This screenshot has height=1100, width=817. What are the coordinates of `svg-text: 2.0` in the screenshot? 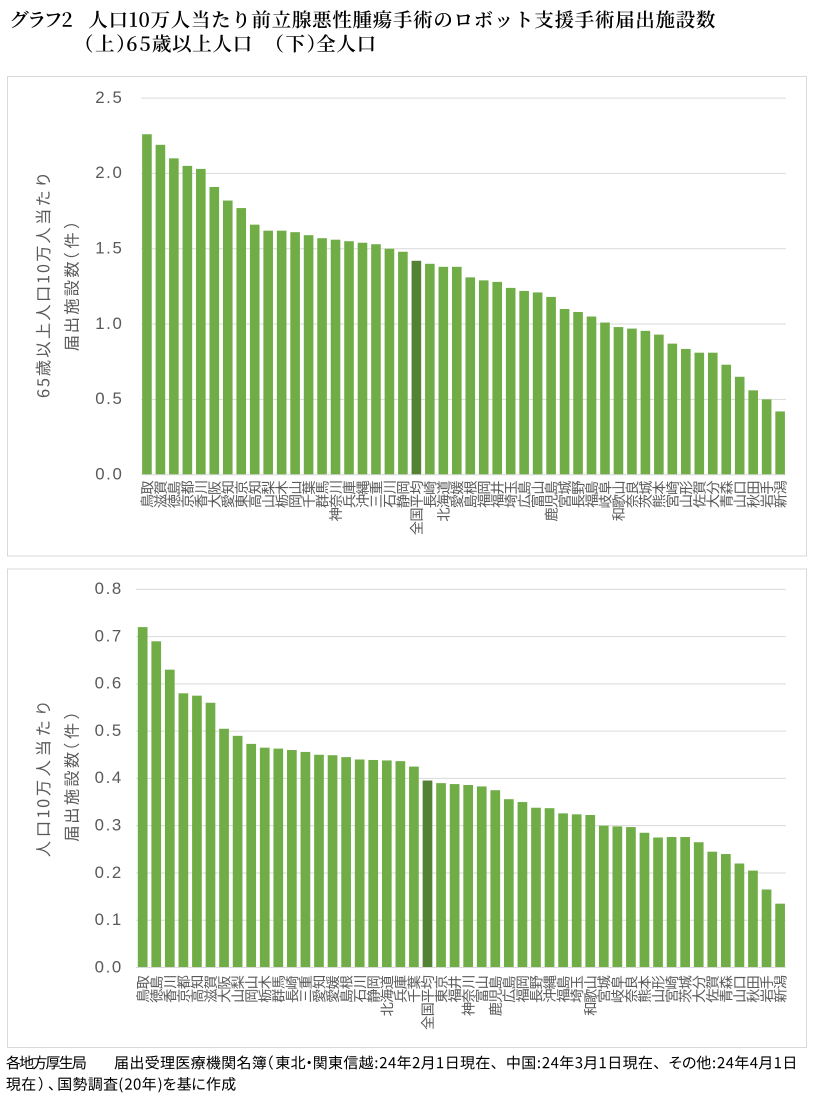 It's located at (109, 172).